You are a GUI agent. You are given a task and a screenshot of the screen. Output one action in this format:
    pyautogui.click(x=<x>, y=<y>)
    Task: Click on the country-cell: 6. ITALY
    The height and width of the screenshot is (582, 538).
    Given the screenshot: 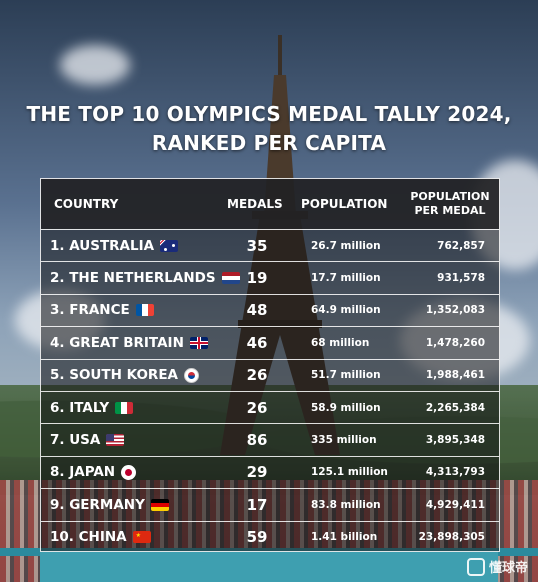 What is the action you would take?
    pyautogui.click(x=92, y=407)
    